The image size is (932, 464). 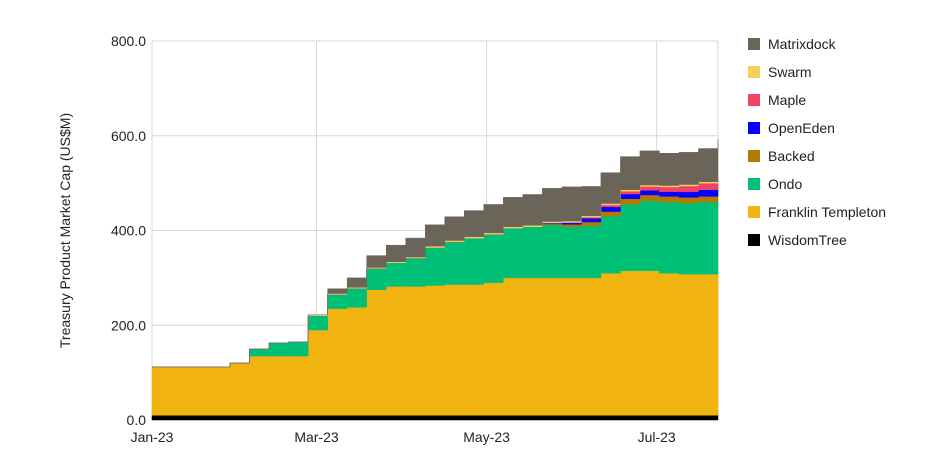 What do you see at coordinates (791, 156) in the screenshot?
I see `legend-label-backed: Backed` at bounding box center [791, 156].